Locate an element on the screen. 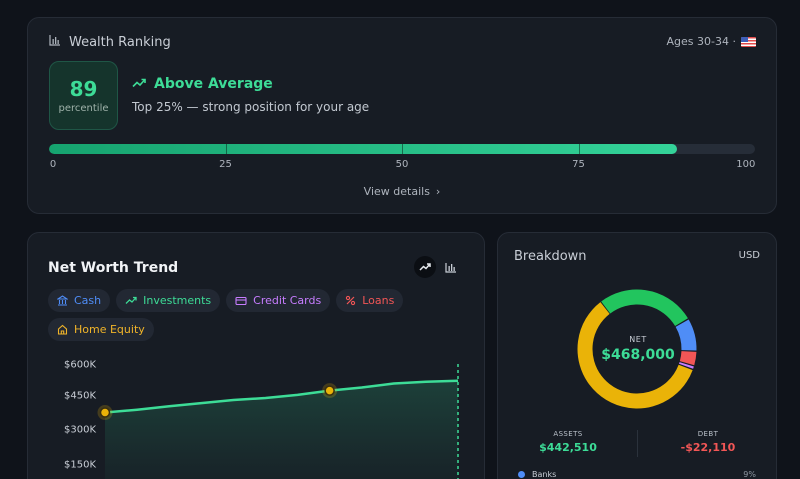 The width and height of the screenshot is (800, 479). credit-card-icon is located at coordinates (241, 300).